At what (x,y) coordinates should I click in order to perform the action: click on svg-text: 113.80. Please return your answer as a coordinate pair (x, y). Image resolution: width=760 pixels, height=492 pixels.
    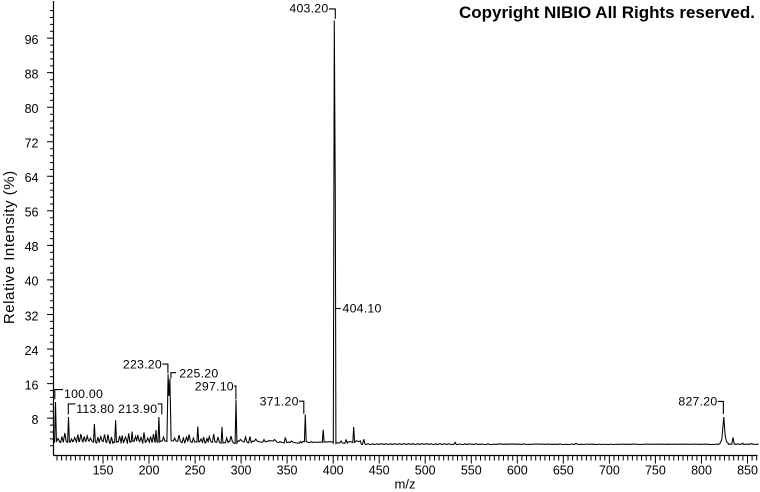
    Looking at the image, I should click on (95, 409).